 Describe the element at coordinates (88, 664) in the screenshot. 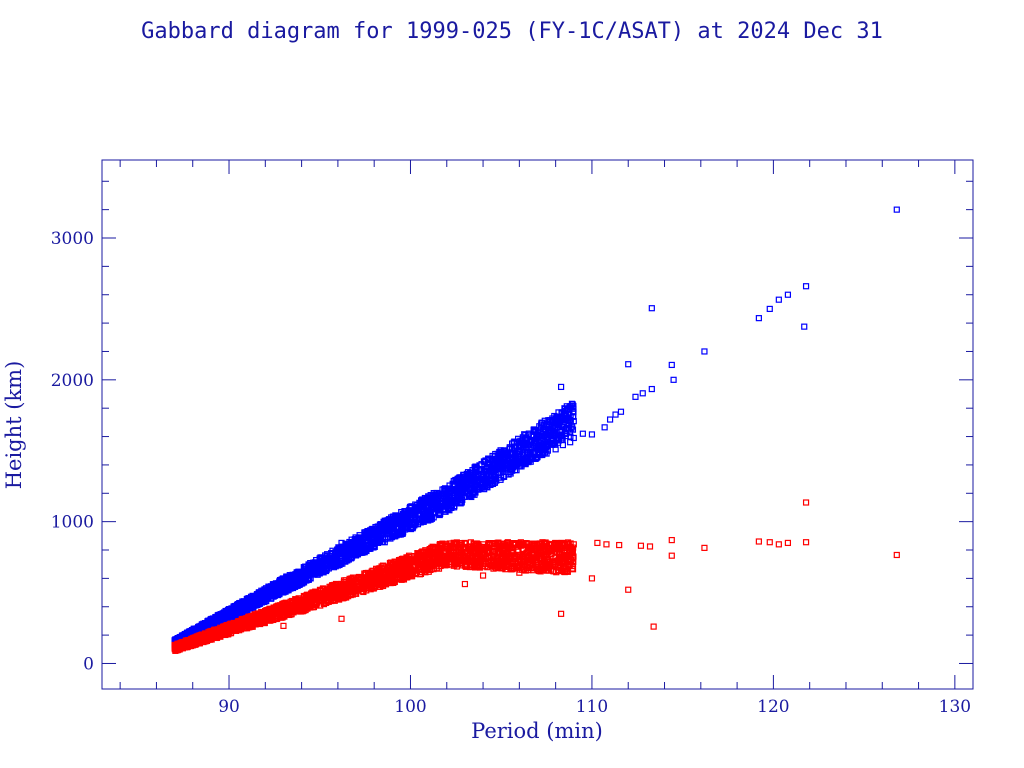

I see `y-tick-label: 0` at that location.